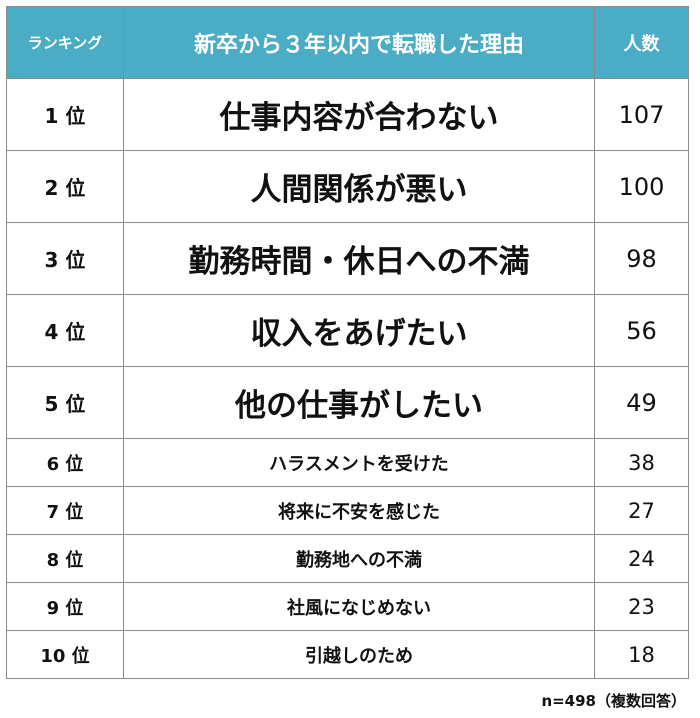 The height and width of the screenshot is (718, 700). What do you see at coordinates (65, 330) in the screenshot?
I see `rank-cell: 4 位` at bounding box center [65, 330].